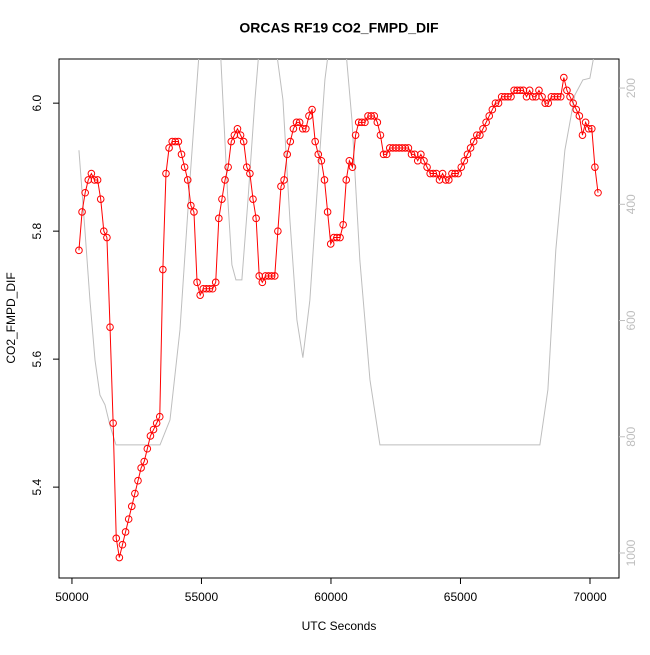 This screenshot has height=655, width=650. Describe the element at coordinates (631, 204) in the screenshot. I see `y2-tick-label: 400` at that location.